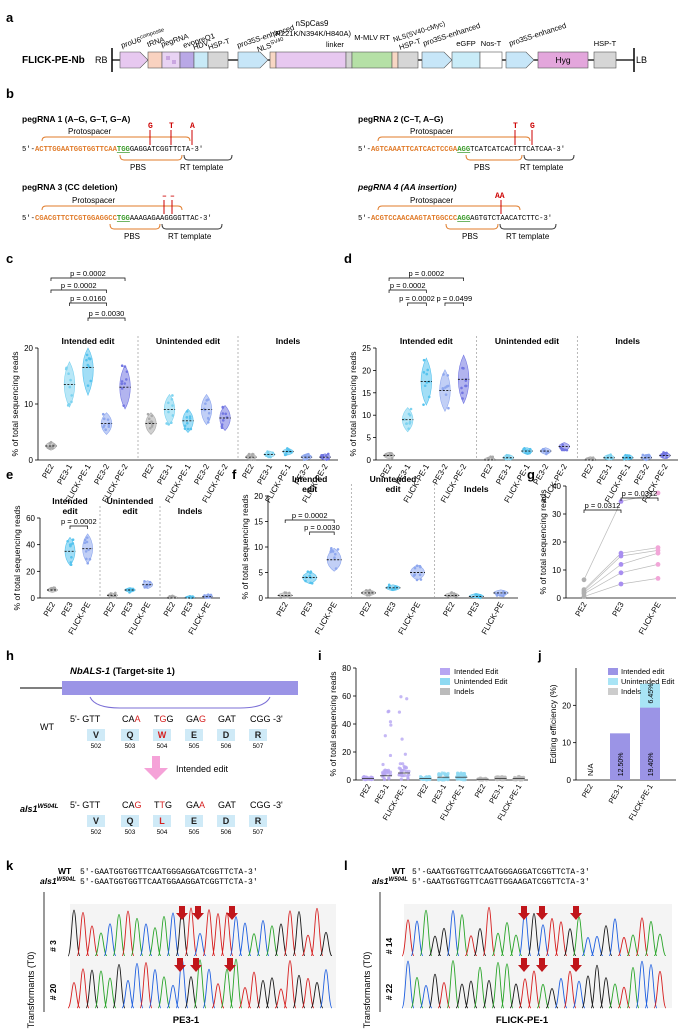 This screenshot has width=685, height=1029. What do you see at coordinates (576, 913) in the screenshot?
I see `mutation-arrow-icon` at bounding box center [576, 913].